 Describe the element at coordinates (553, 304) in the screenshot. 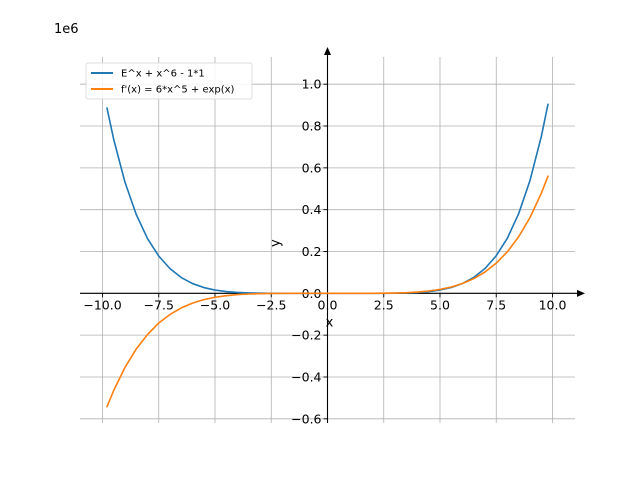

I see `x-tick-label: 10.0` at that location.